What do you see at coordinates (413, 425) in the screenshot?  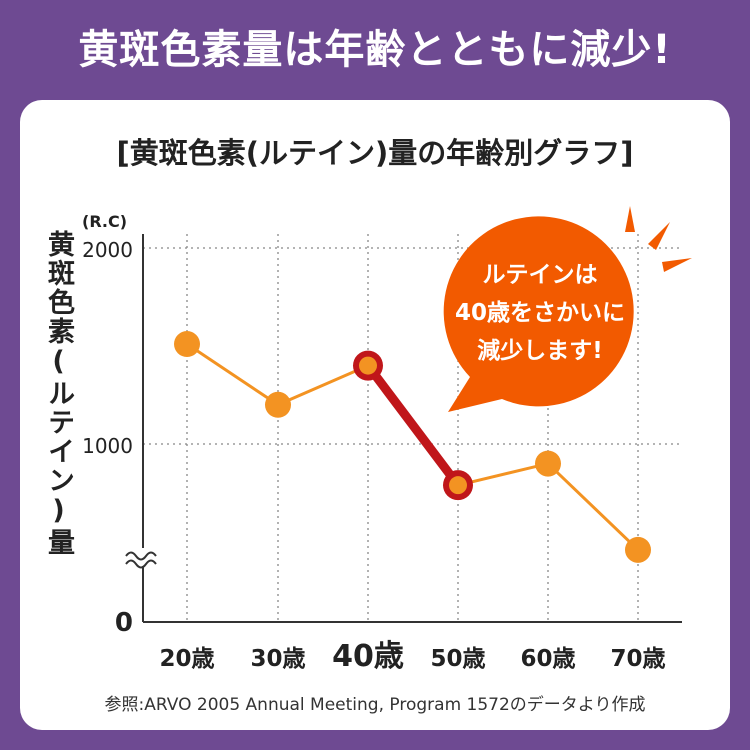 I see `highlight-segment` at bounding box center [413, 425].